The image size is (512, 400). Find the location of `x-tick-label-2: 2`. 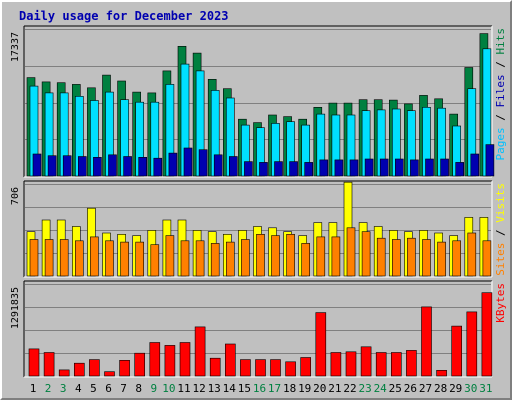

x-tick-label-2: 2 is located at coordinates (48, 388).